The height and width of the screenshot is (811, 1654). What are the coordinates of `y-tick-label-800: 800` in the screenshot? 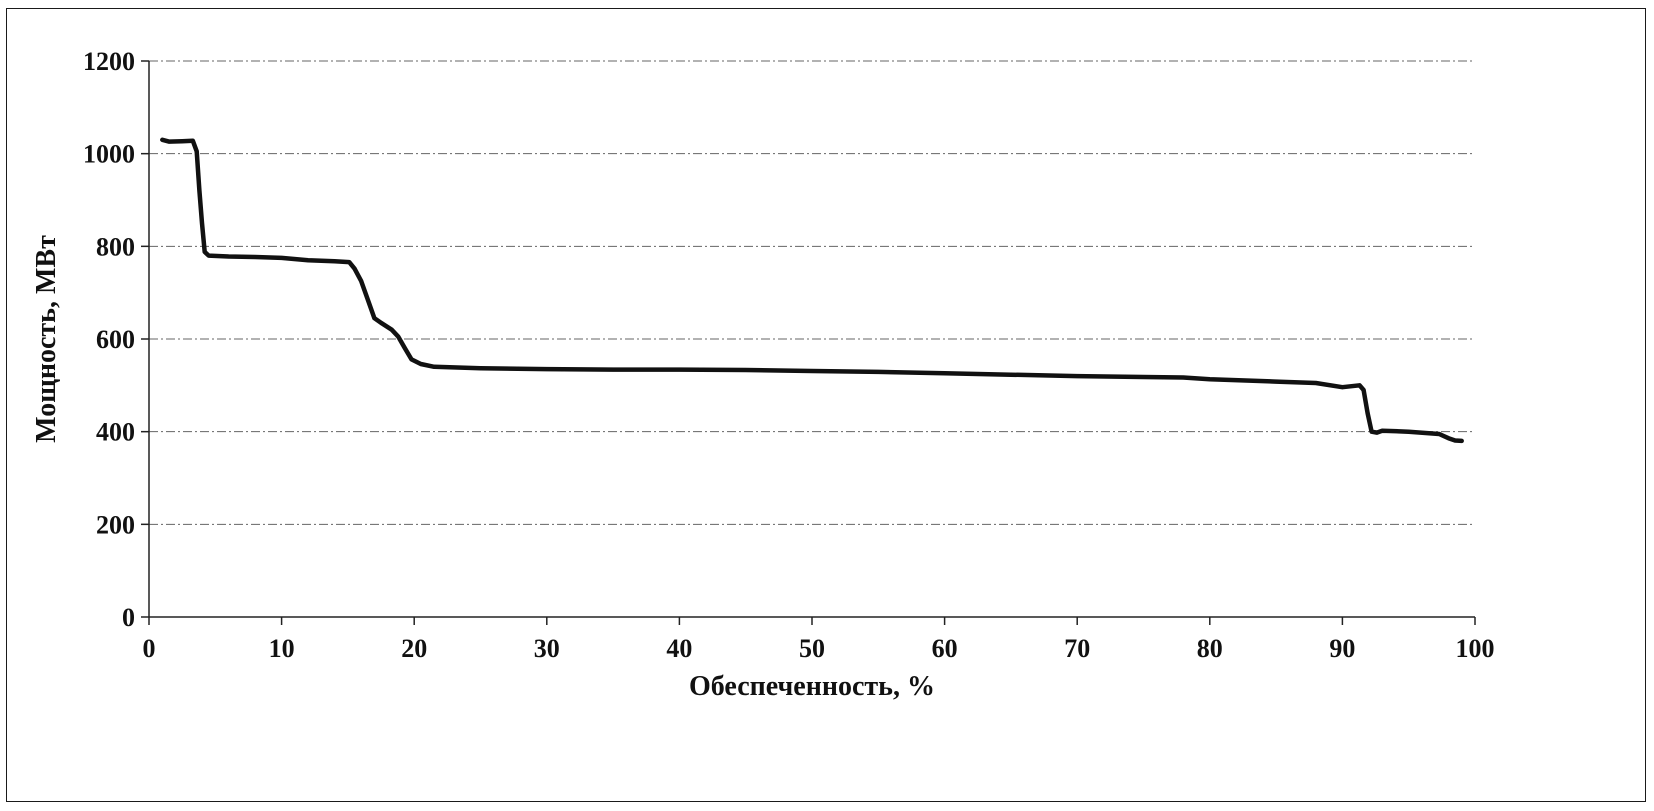 It's located at (115, 246).